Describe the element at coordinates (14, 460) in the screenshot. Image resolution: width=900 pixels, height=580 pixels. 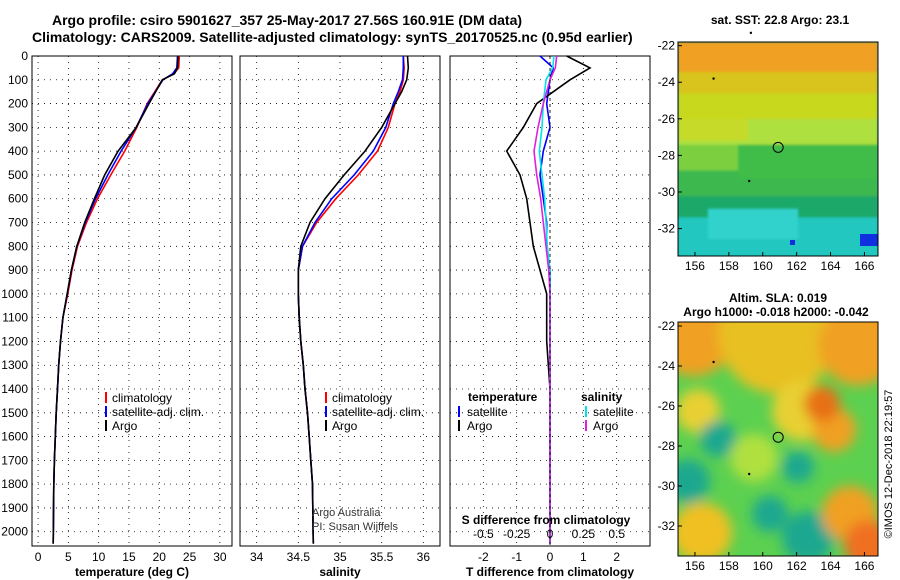
I see `depth-tick-label: 1700` at that location.